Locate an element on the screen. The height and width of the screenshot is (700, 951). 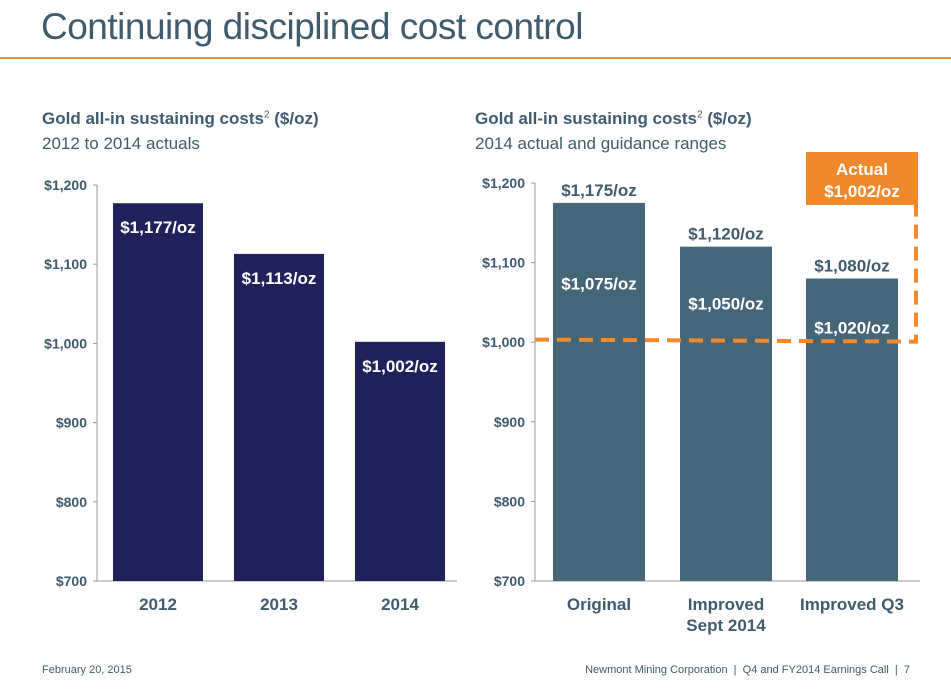
right-y-tick-label: $700 is located at coordinates (509, 581).